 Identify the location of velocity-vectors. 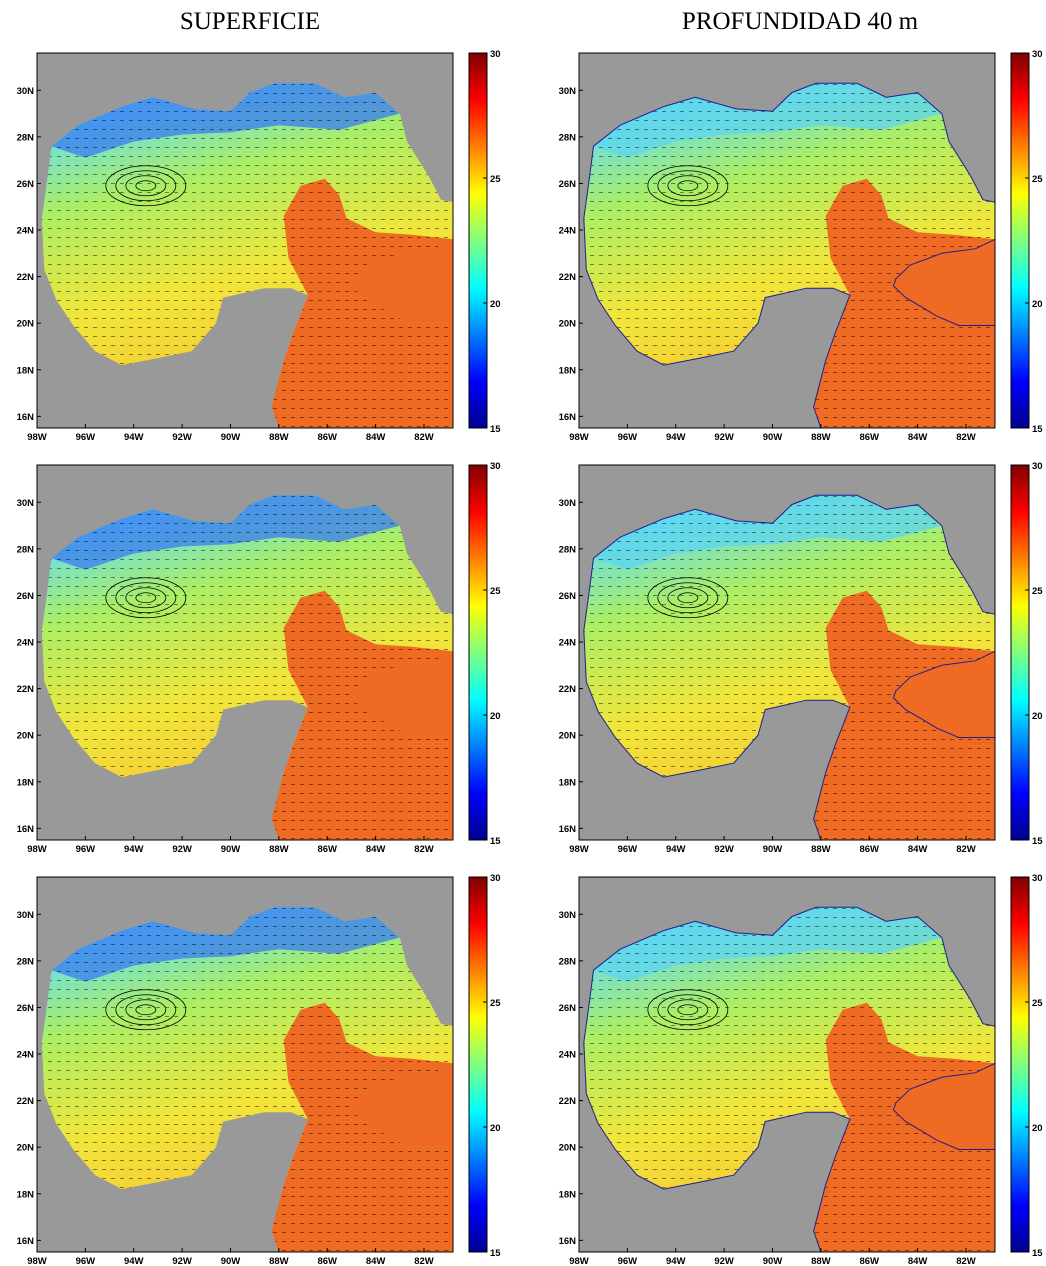
(789, 1079).